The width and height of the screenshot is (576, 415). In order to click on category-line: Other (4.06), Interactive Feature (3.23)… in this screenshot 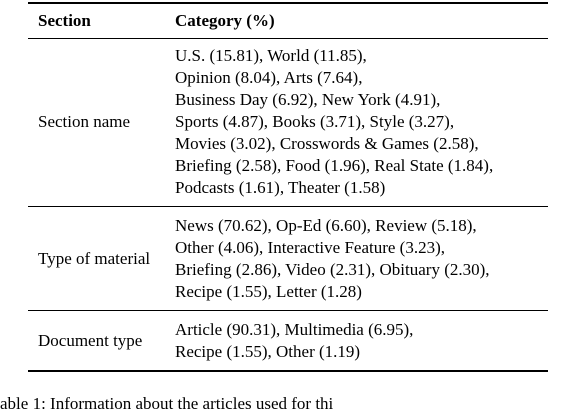, I will do `click(310, 247)`.